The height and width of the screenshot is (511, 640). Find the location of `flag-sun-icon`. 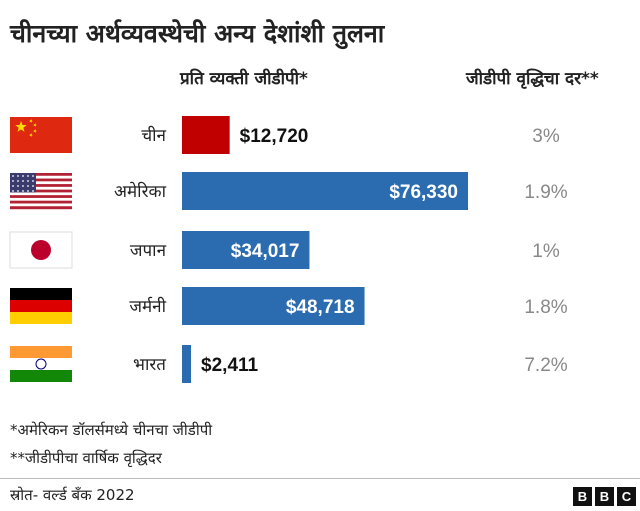

flag-sun-icon is located at coordinates (41, 250).